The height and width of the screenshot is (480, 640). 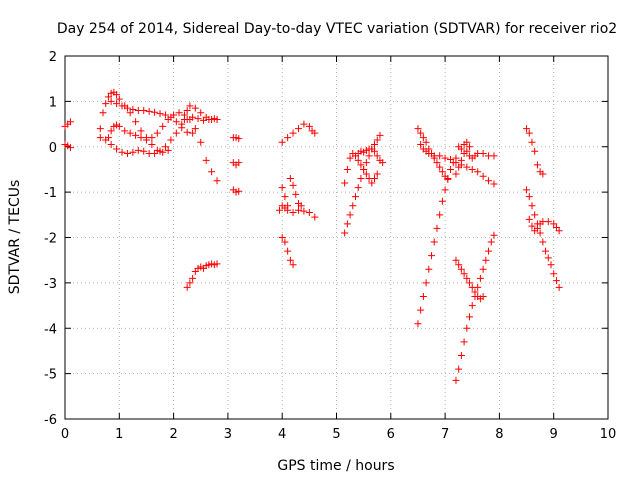 I want to click on y-tick-label: -2, so click(x=50, y=239).